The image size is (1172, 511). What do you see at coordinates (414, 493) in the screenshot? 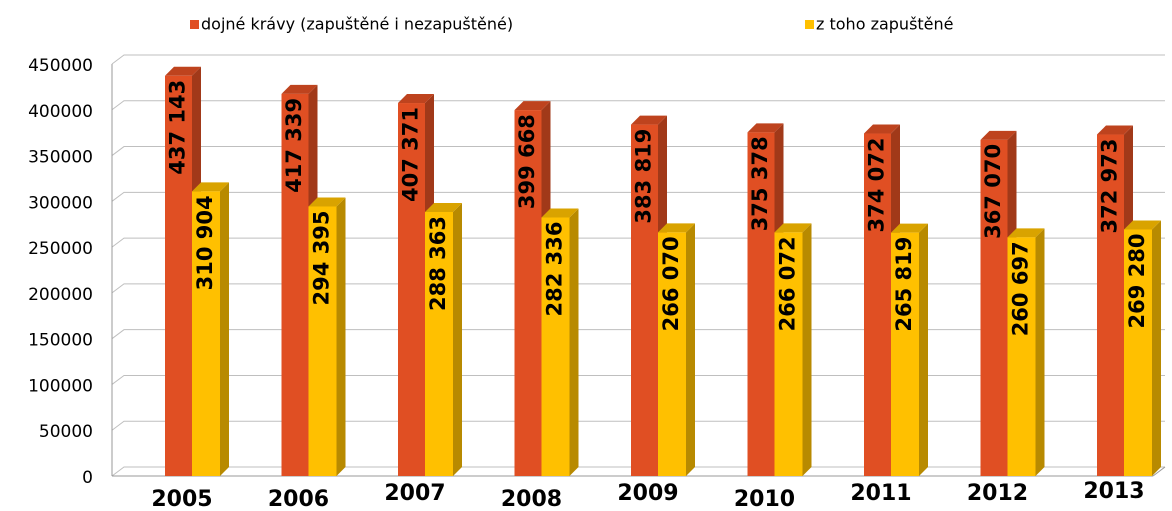
I see `x-tick-label: 2007` at bounding box center [414, 493].